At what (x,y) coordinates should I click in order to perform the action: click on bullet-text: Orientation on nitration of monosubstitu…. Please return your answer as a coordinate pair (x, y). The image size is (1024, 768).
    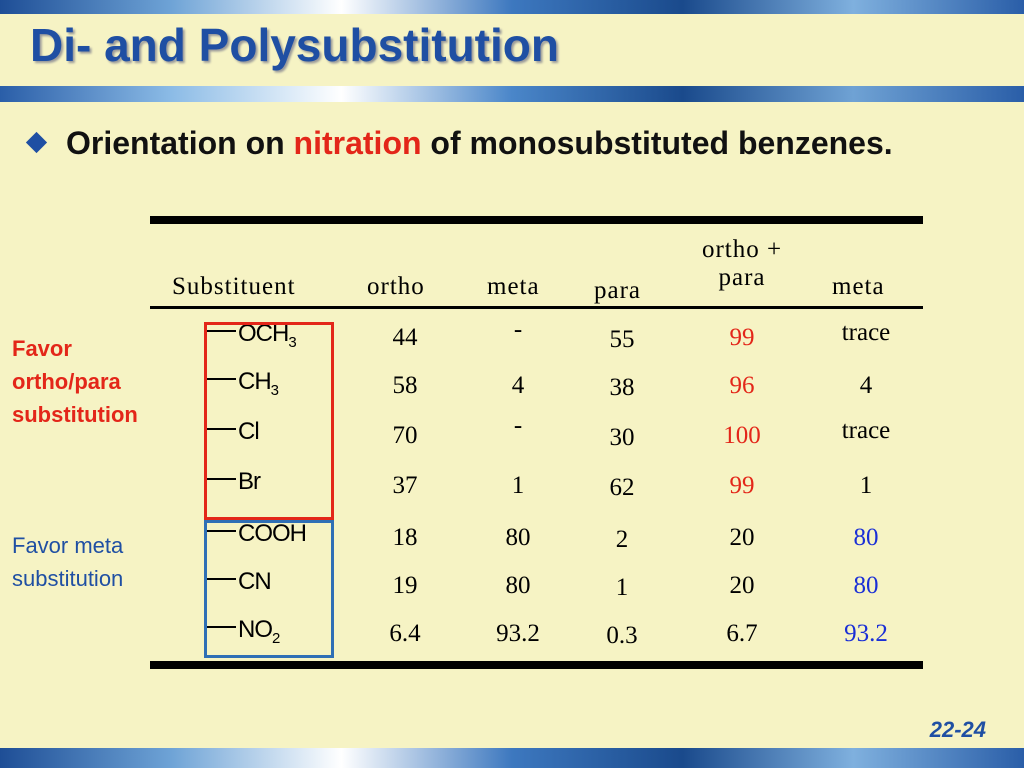
    Looking at the image, I should click on (506, 143).